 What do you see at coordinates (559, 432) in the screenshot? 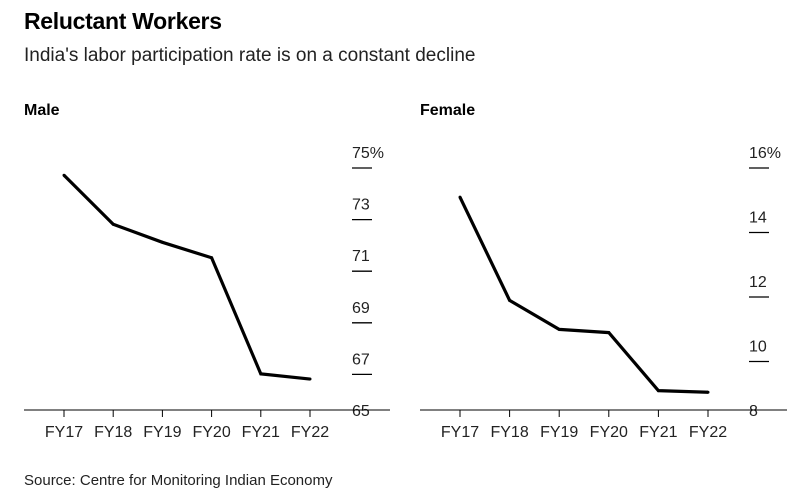
I see `female-x-tick-label: FY19` at bounding box center [559, 432].